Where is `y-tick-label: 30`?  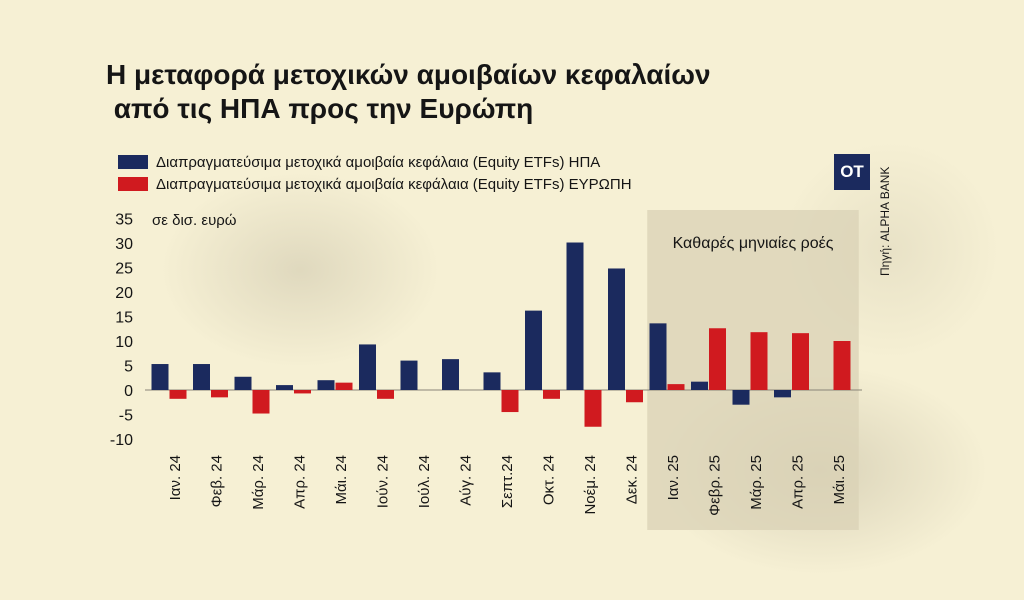 y-tick-label: 30 is located at coordinates (124, 244).